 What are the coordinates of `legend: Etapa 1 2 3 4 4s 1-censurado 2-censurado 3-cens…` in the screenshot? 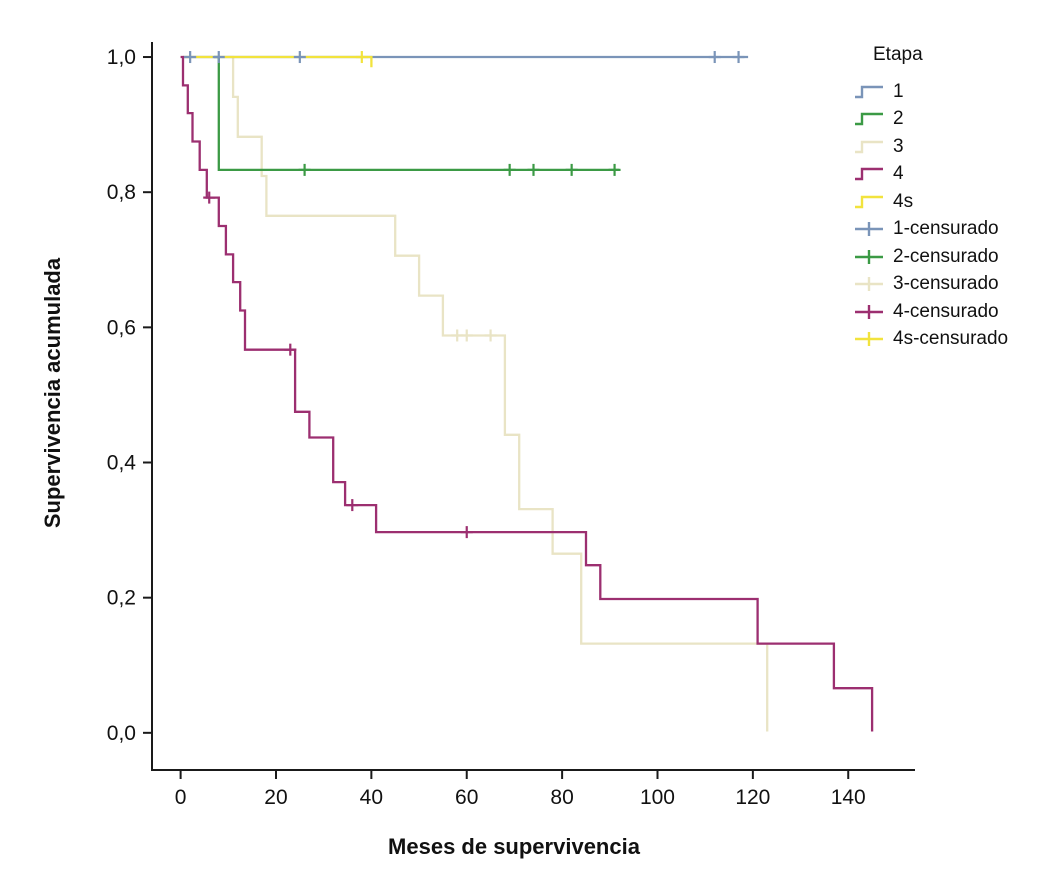 It's located at (930, 198).